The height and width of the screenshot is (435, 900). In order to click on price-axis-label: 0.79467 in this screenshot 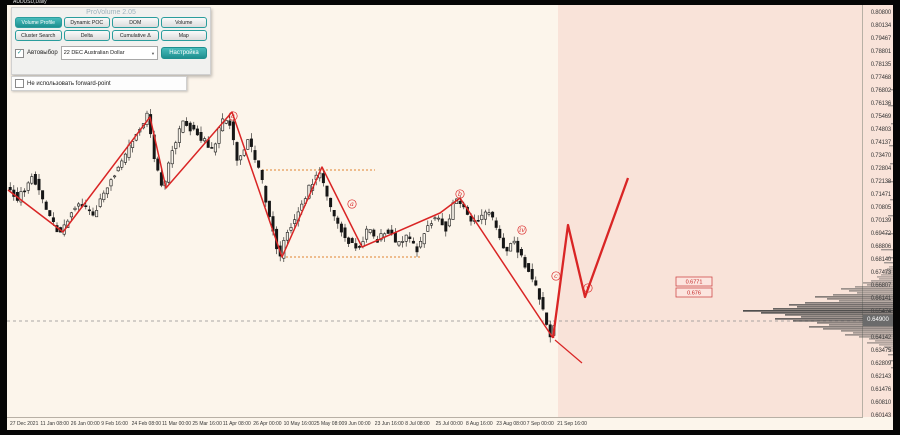, I will do `click(880, 39)`.